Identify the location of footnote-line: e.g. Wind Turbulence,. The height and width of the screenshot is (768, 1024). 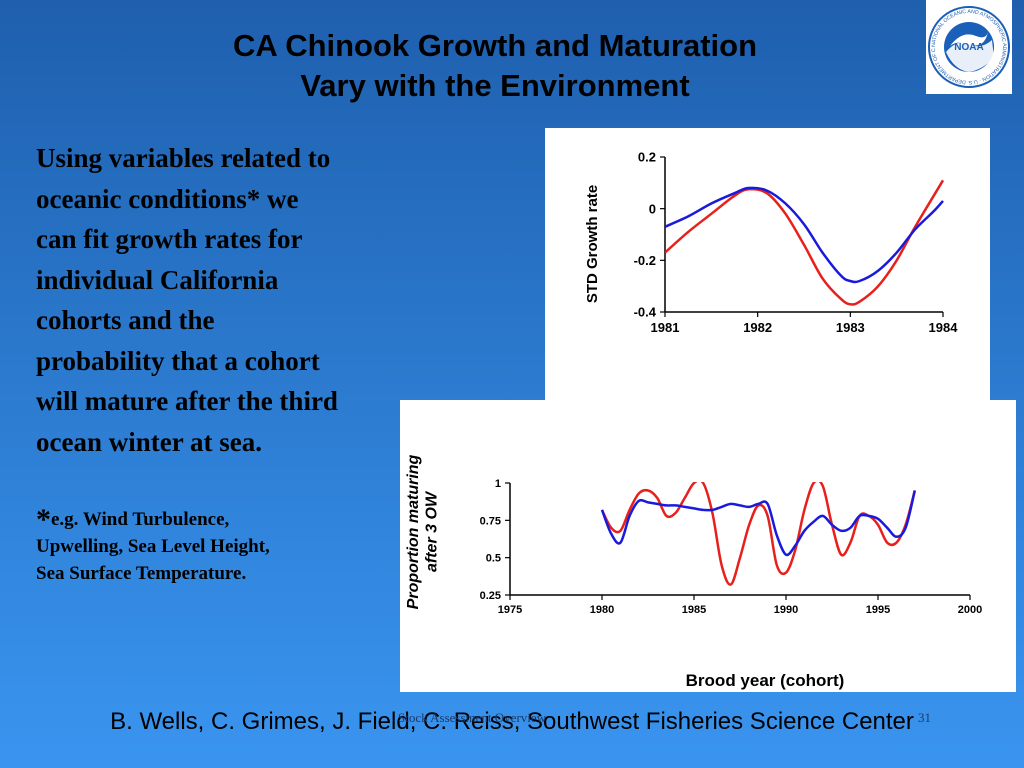
(140, 519).